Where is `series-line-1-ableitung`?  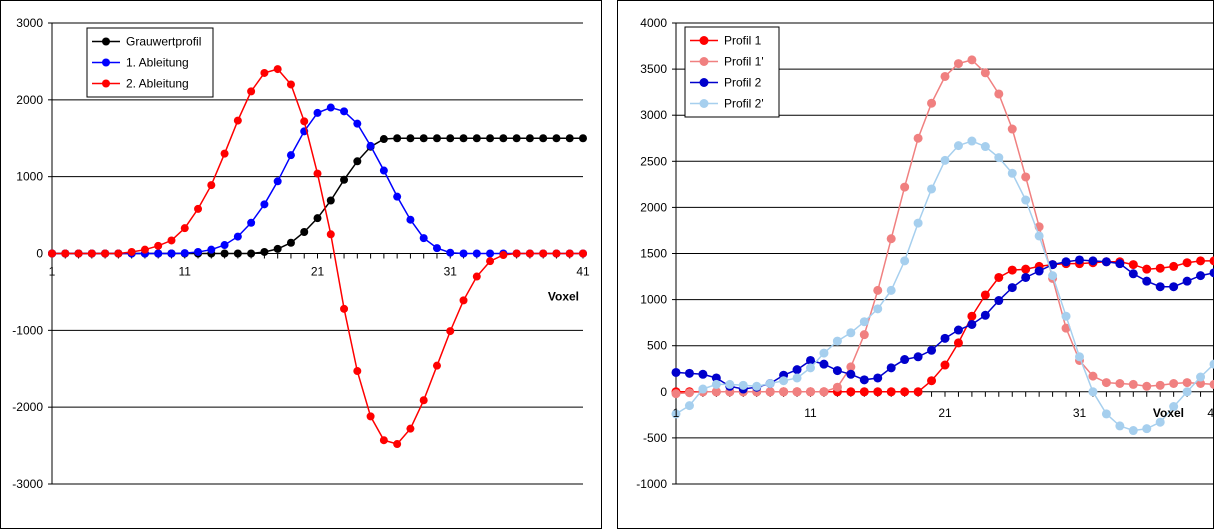 series-line-1-ableitung is located at coordinates (317, 180).